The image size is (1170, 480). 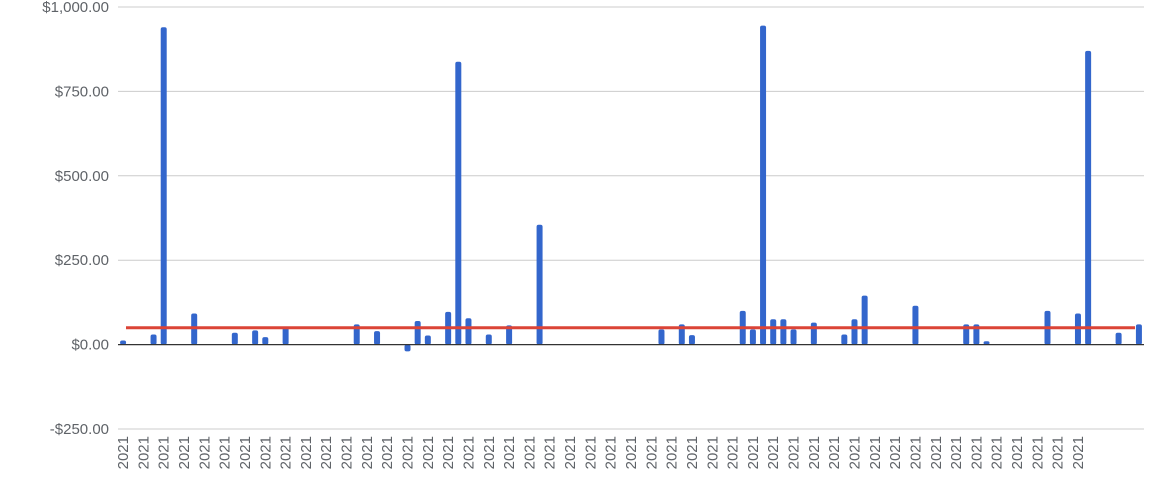 What do you see at coordinates (90, 345) in the screenshot?
I see `y-tick-label: $0.00` at bounding box center [90, 345].